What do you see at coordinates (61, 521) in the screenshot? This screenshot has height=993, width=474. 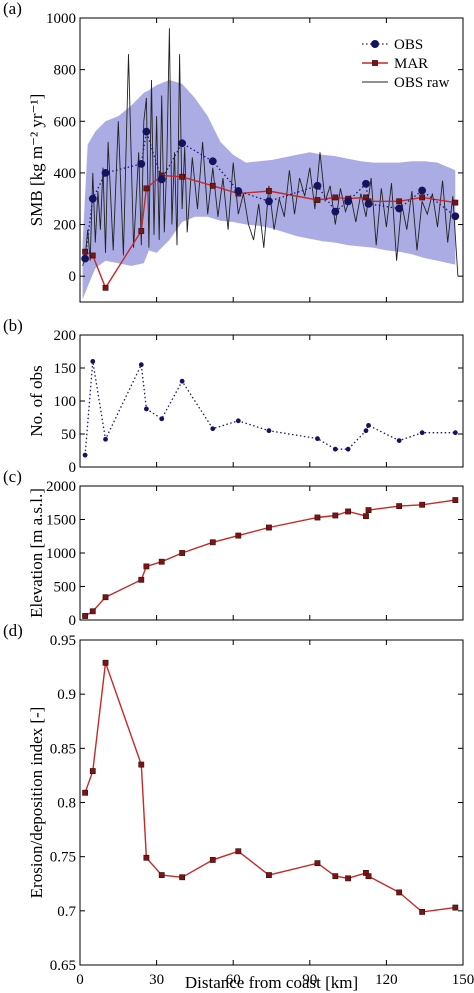 I see `y-tick-label: 1500` at bounding box center [61, 521].